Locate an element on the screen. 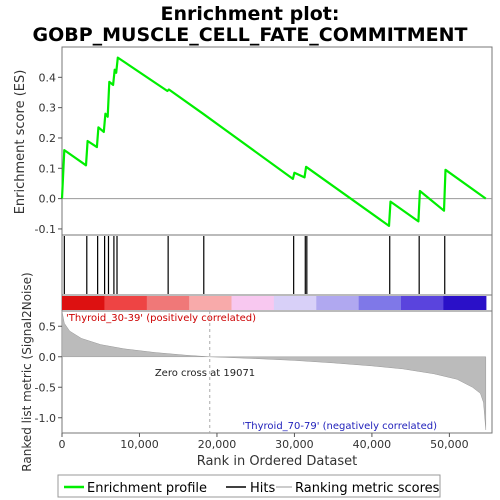 Image resolution: width=500 pixels, height=500 pixels. es-tick-label: 0.1 is located at coordinates (48, 168).